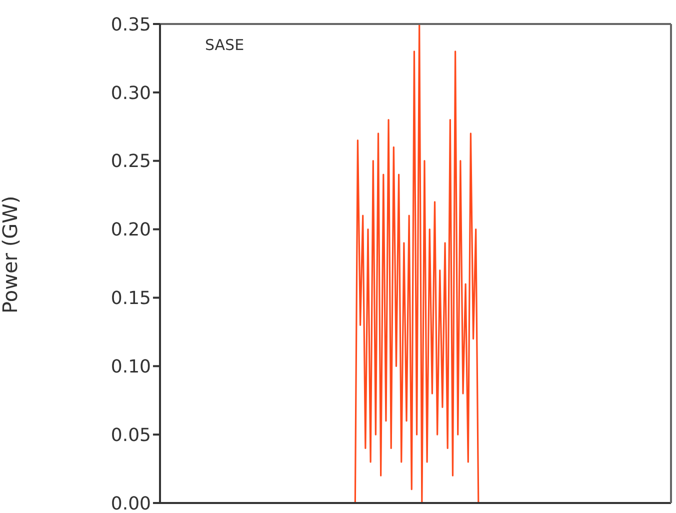 This screenshot has height=513, width=676. I want to click on y-tick-label: 0.10, so click(130, 367).